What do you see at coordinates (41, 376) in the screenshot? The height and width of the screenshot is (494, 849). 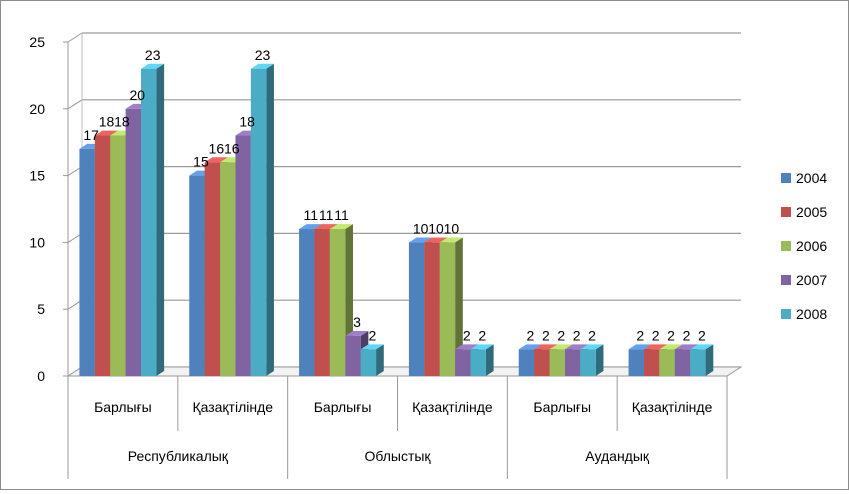 I see `y-tick-label: 0` at bounding box center [41, 376].